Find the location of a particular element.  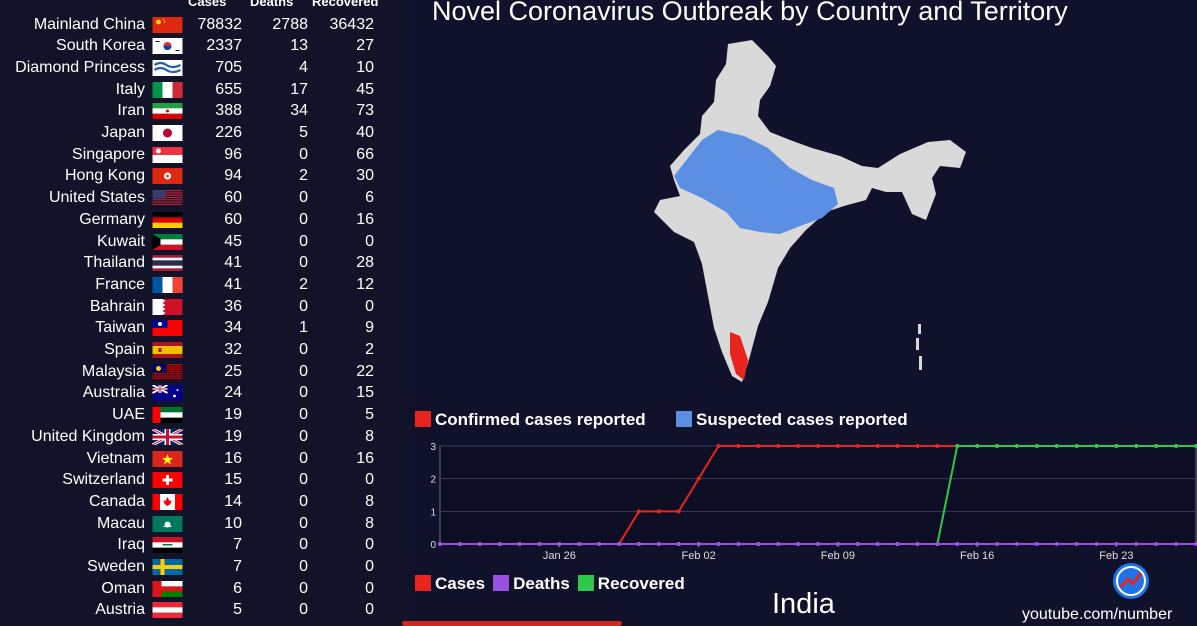

legend-item-deaths: Deaths is located at coordinates (531, 583).